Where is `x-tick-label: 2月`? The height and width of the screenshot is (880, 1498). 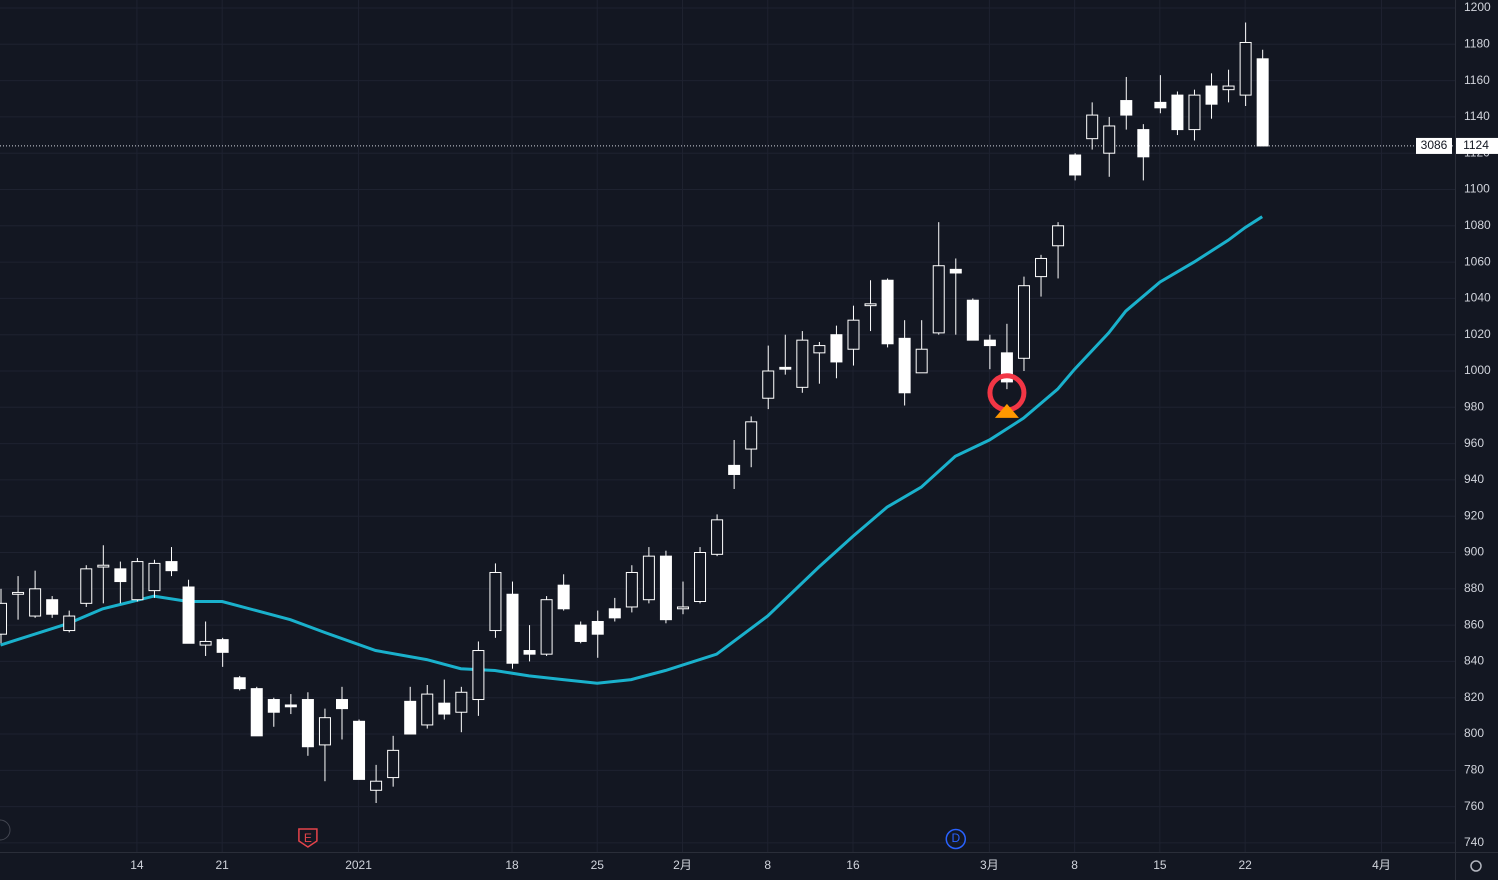
x-tick-label: 2月 is located at coordinates (682, 865).